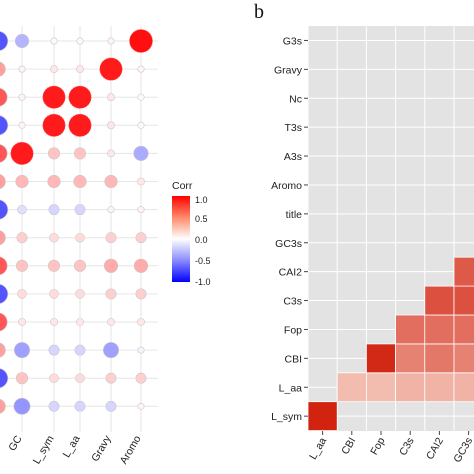  I want to click on legend-tick-label: 0.0, so click(201, 240).